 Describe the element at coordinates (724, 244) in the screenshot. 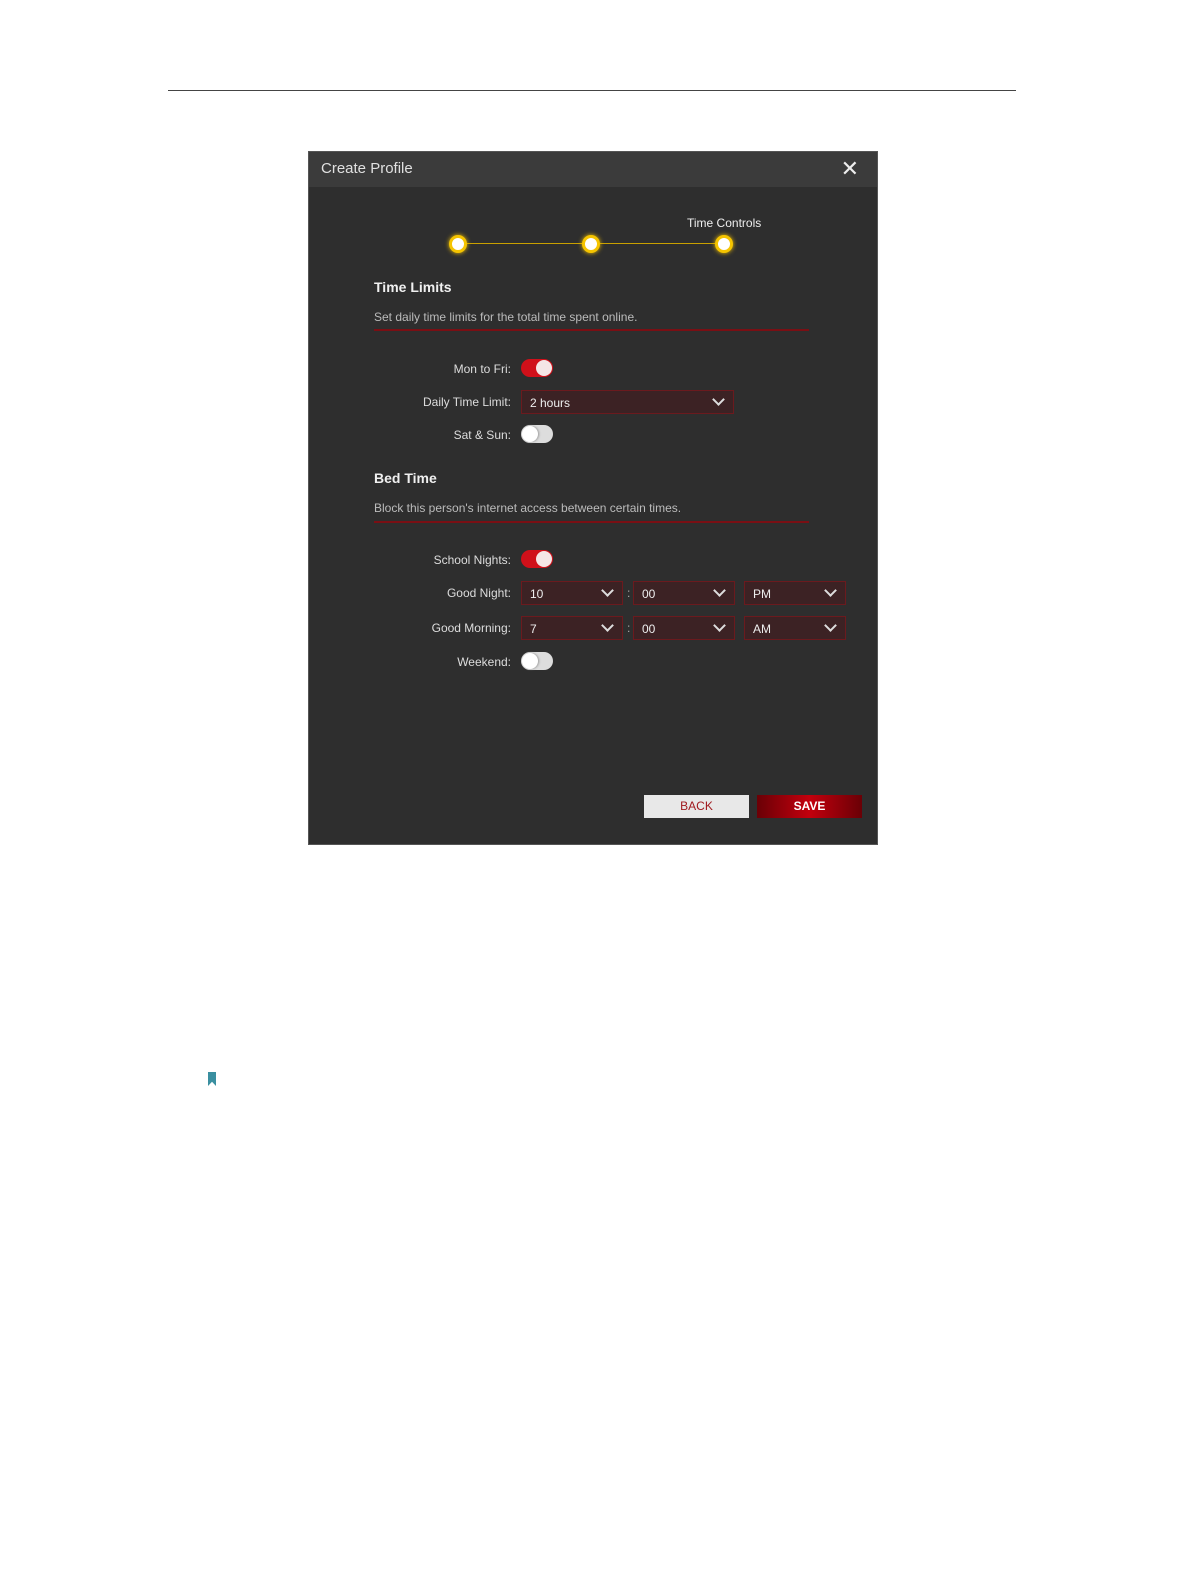

I see `step-3-dot` at that location.